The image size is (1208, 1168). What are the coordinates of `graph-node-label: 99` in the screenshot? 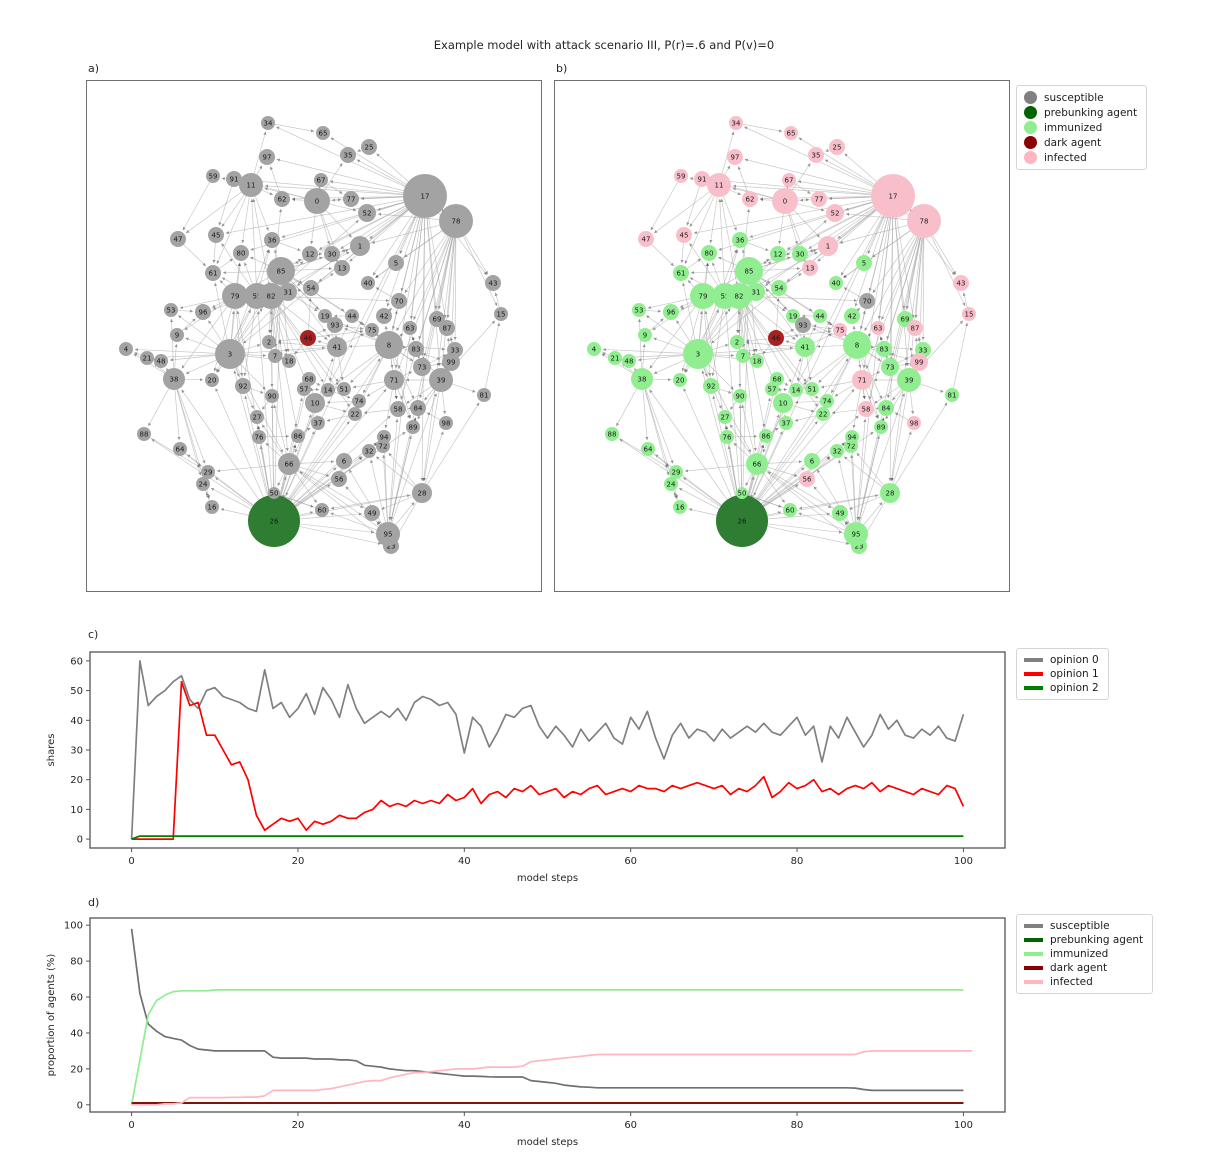 It's located at (451, 362).